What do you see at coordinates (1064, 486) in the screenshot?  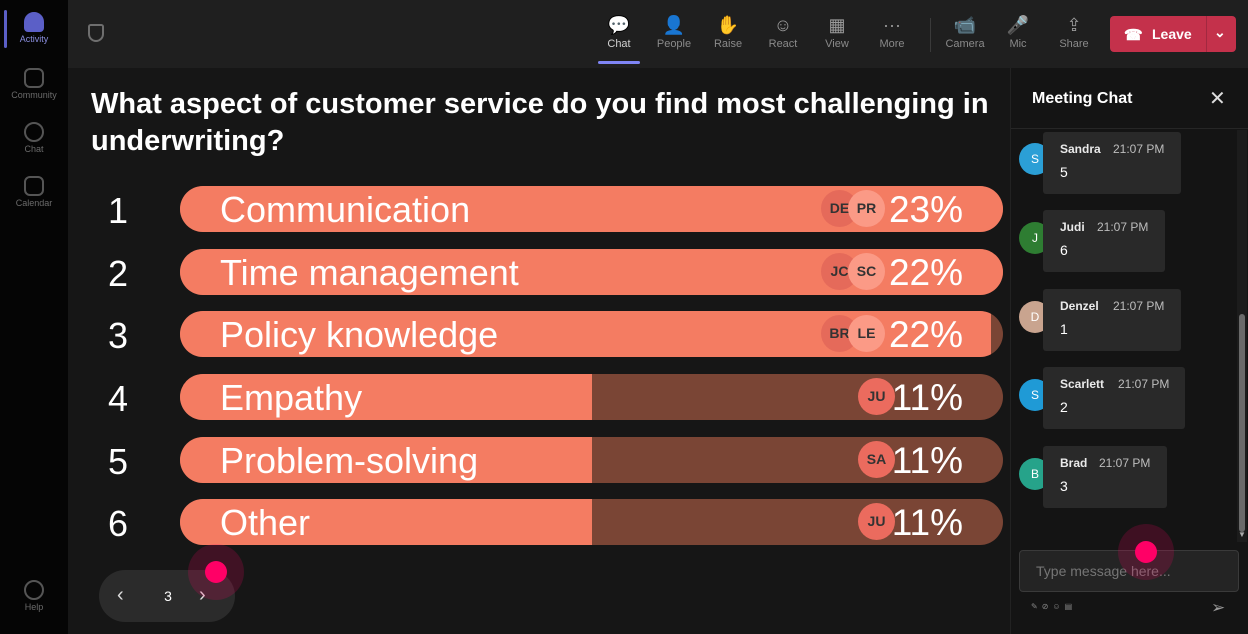 I see `message-text: 3` at bounding box center [1064, 486].